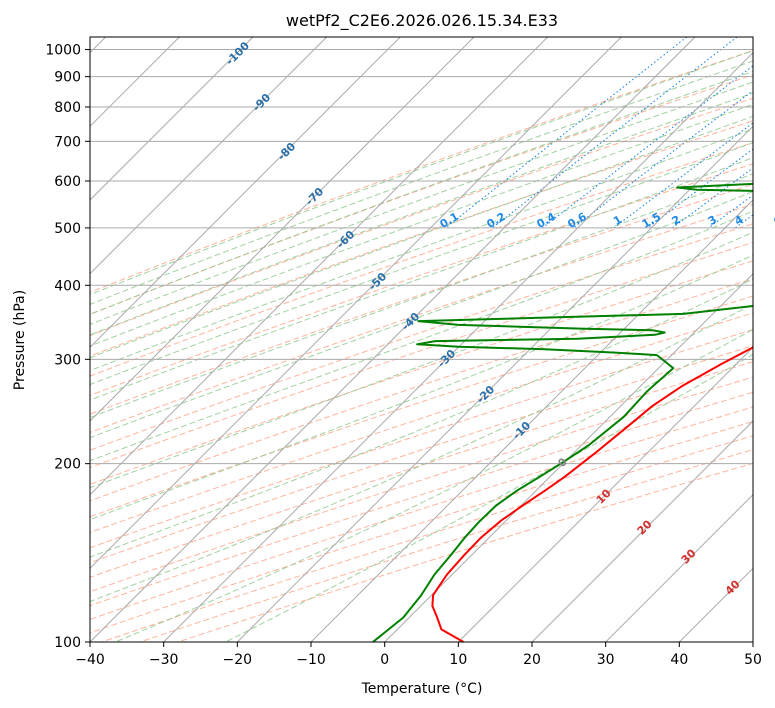 This screenshot has height=708, width=775. I want to click on y-tick-label: 600, so click(67, 182).